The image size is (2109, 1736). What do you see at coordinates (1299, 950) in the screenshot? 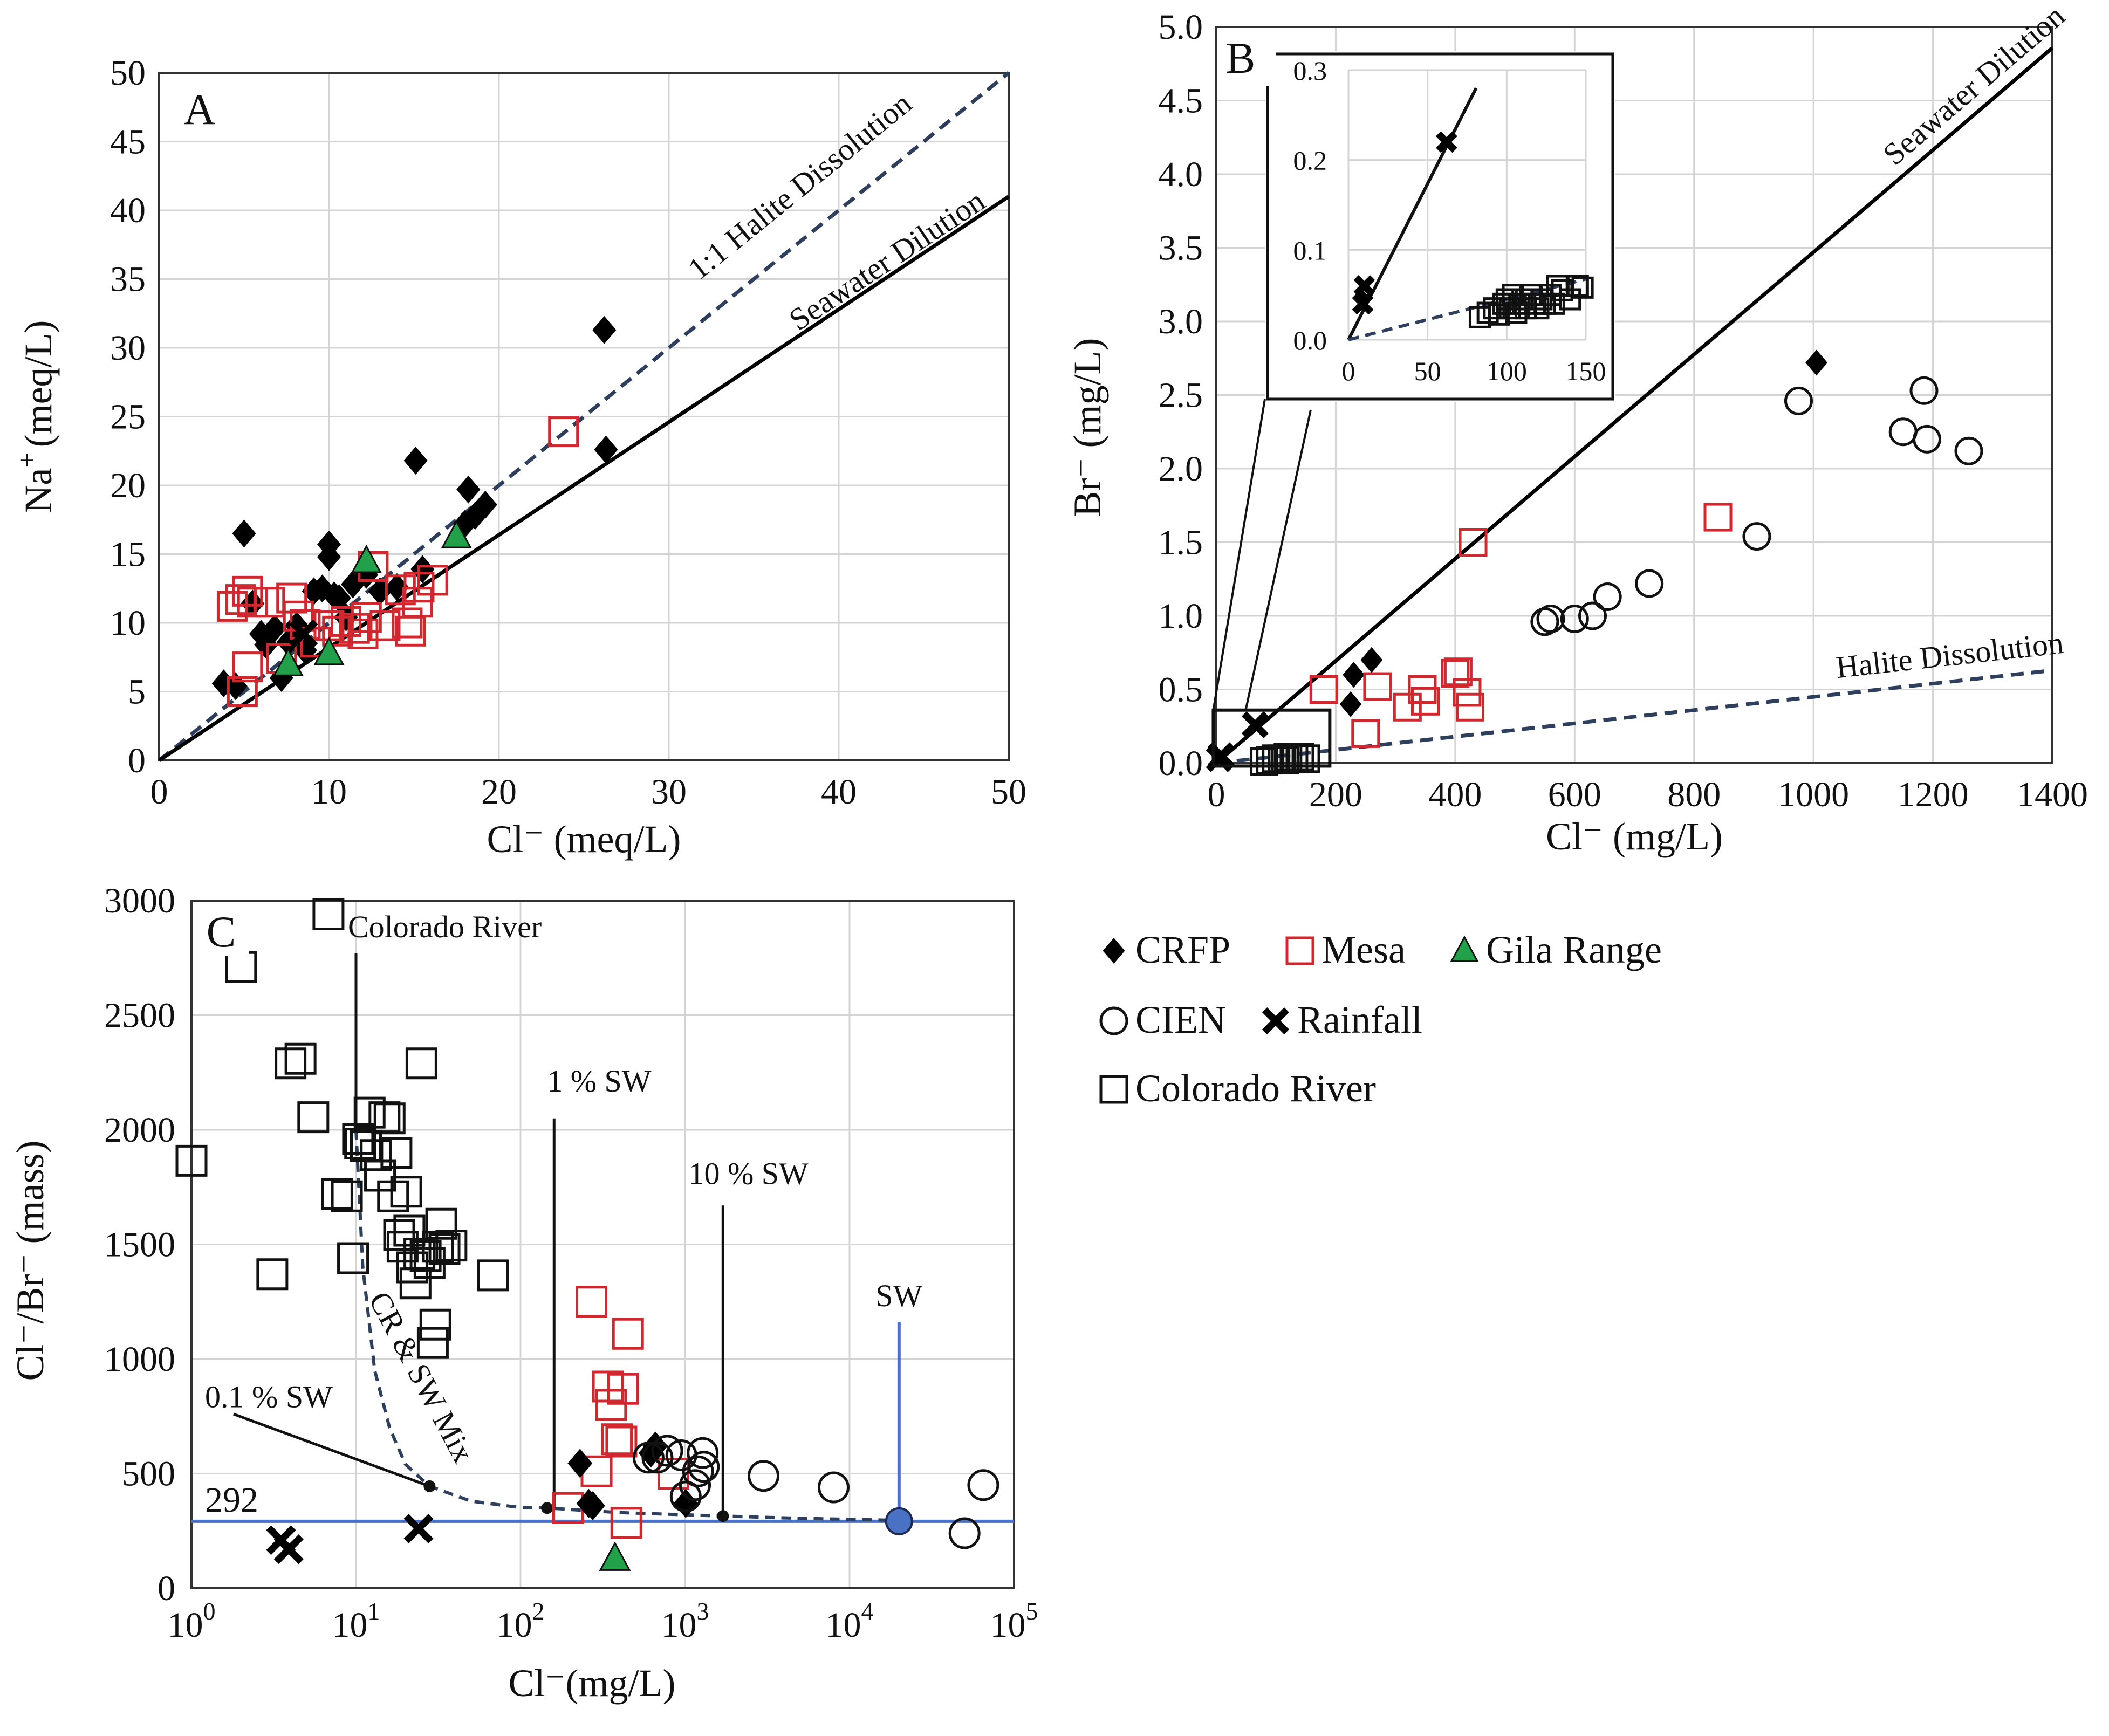
I see `legend-marker-mesa` at bounding box center [1299, 950].